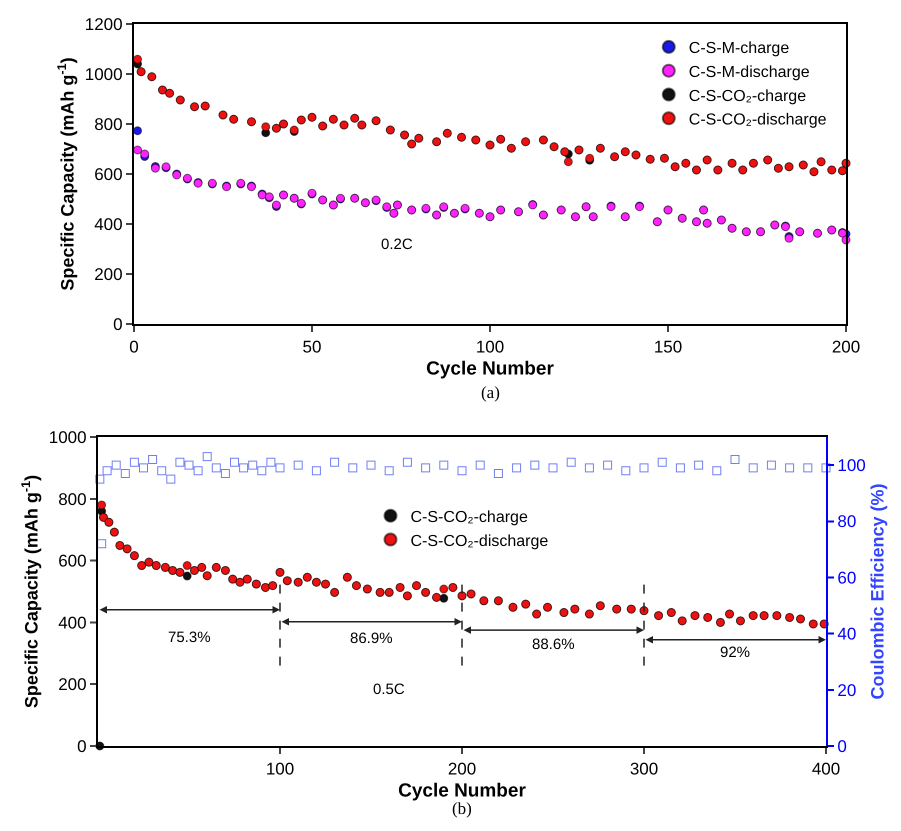  I want to click on annotation: 0.2C, so click(397, 244).